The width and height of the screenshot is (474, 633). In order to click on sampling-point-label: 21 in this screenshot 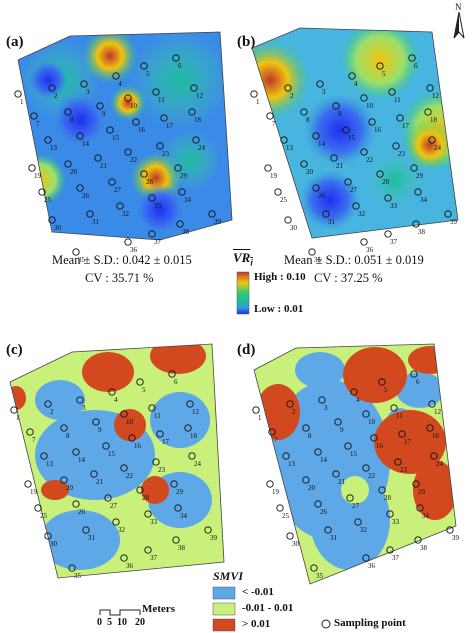, I will do `click(100, 482)`.